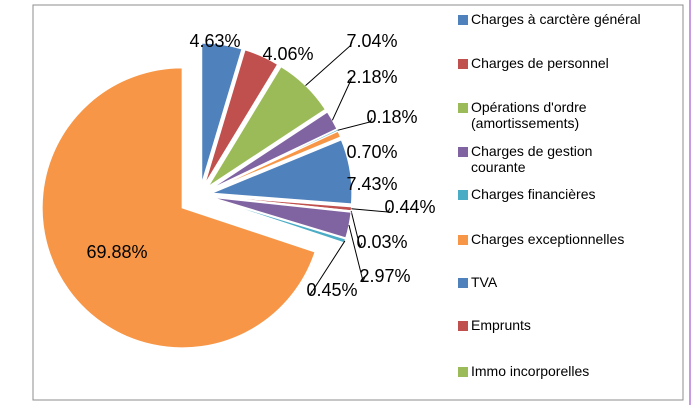  I want to click on data-label: 2.18%, so click(371, 77).